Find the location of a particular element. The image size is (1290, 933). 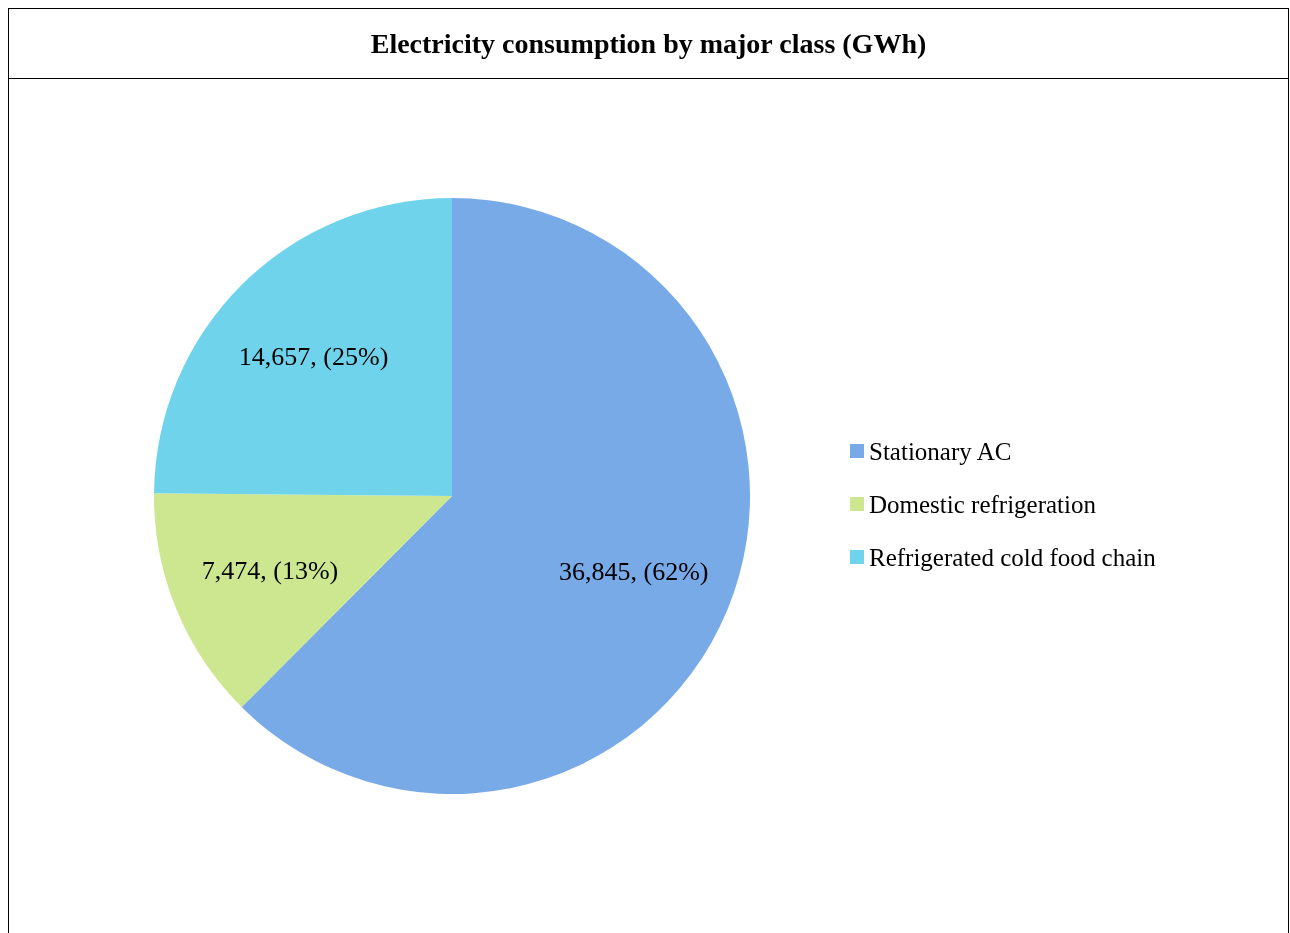

chart-title: Electricity consumption by major class (GWh) is located at coordinates (648, 43).